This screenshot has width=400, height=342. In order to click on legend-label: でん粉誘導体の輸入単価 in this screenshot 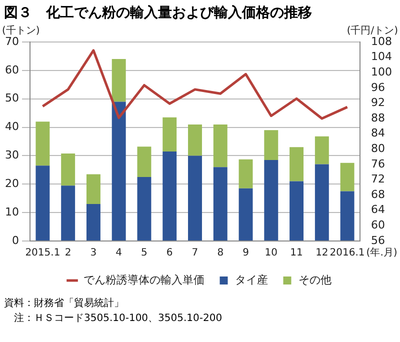, I will do `click(143, 279)`.